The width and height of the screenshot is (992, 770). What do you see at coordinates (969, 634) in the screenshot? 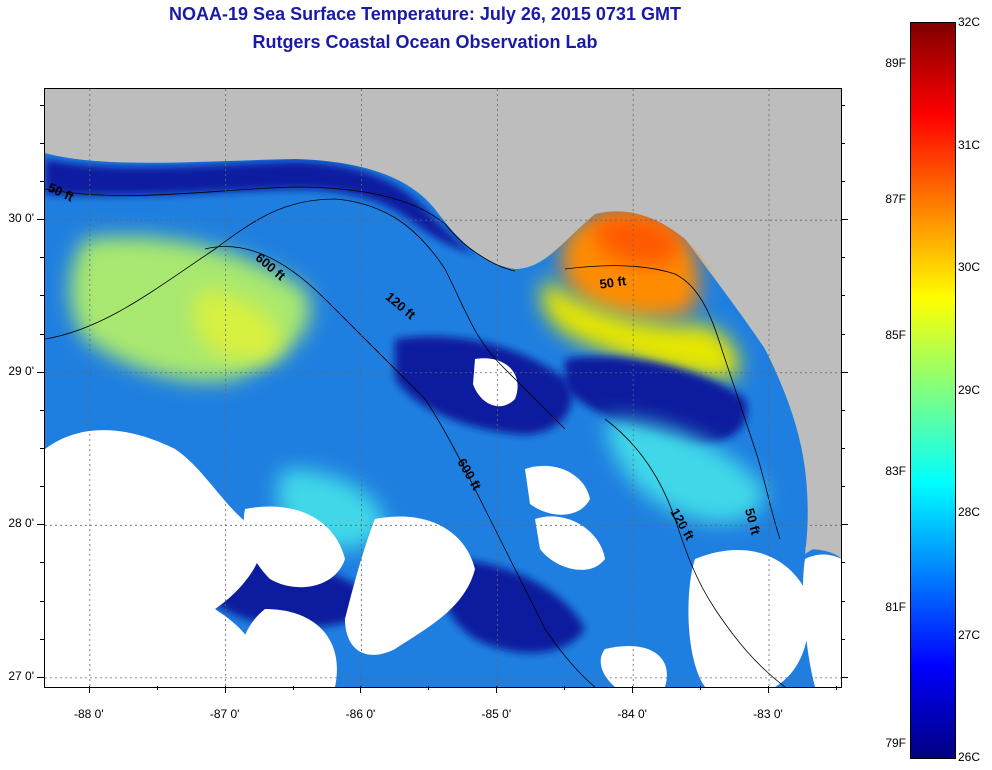
I see `colorbar-celsius-label: 27C` at bounding box center [969, 634].